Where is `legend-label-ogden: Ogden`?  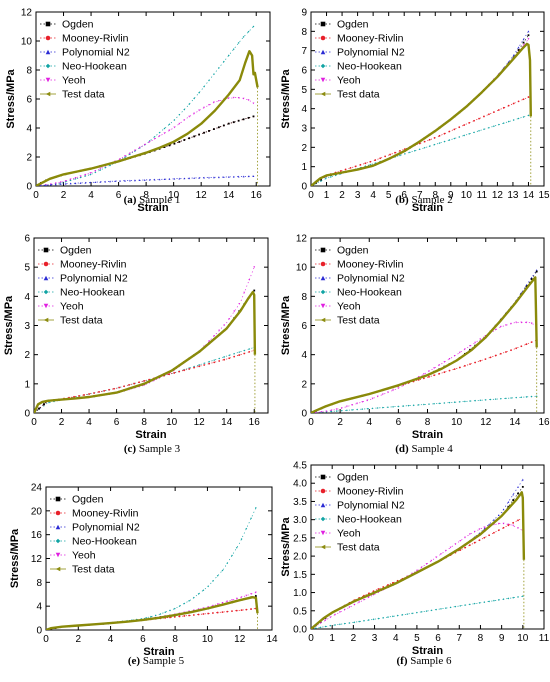
legend-label-ogden: Ogden is located at coordinates (76, 251).